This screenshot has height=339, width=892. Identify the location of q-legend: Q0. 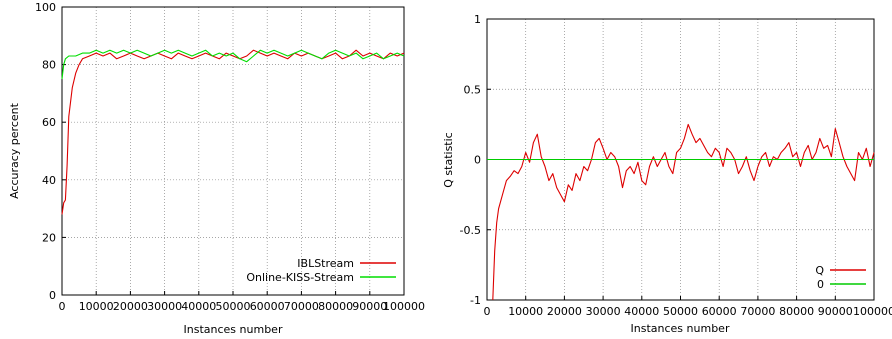
(840, 277).